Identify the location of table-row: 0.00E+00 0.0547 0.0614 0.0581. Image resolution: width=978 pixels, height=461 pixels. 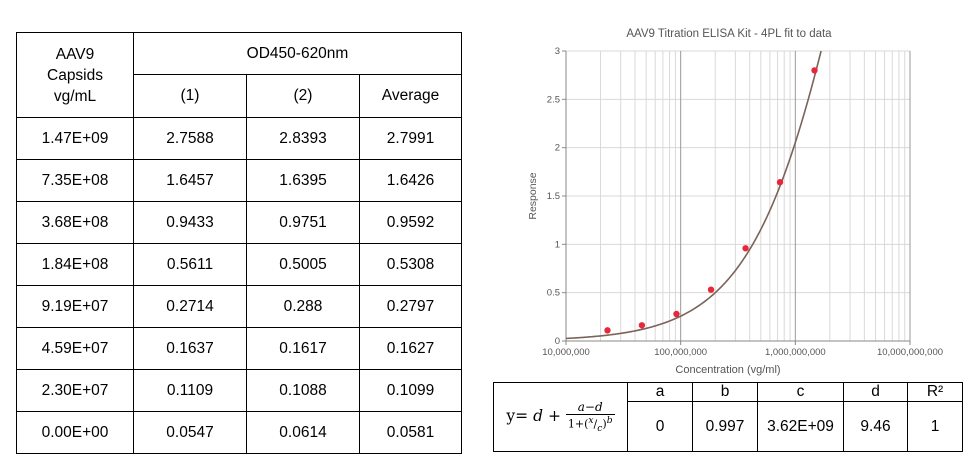
(239, 432).